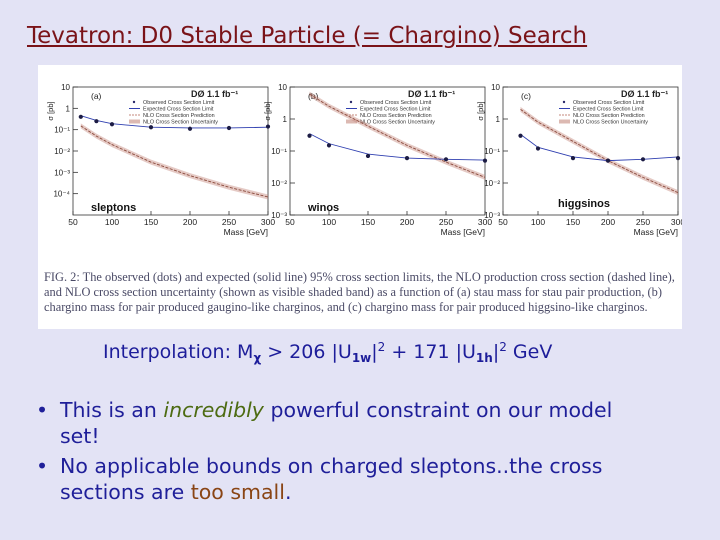  Describe the element at coordinates (178, 352) in the screenshot. I see `formula-prefix: Interpolation: M` at that location.